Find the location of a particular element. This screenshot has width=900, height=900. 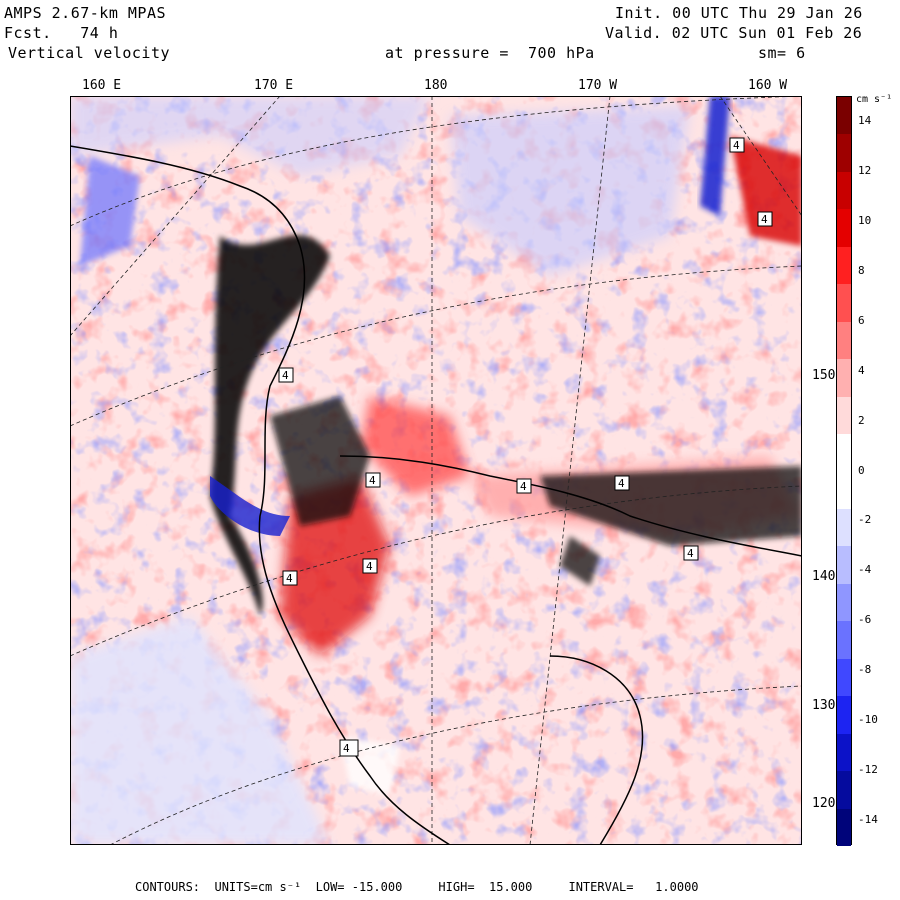

colorbar-tick-label: 0 is located at coordinates (861, 470).